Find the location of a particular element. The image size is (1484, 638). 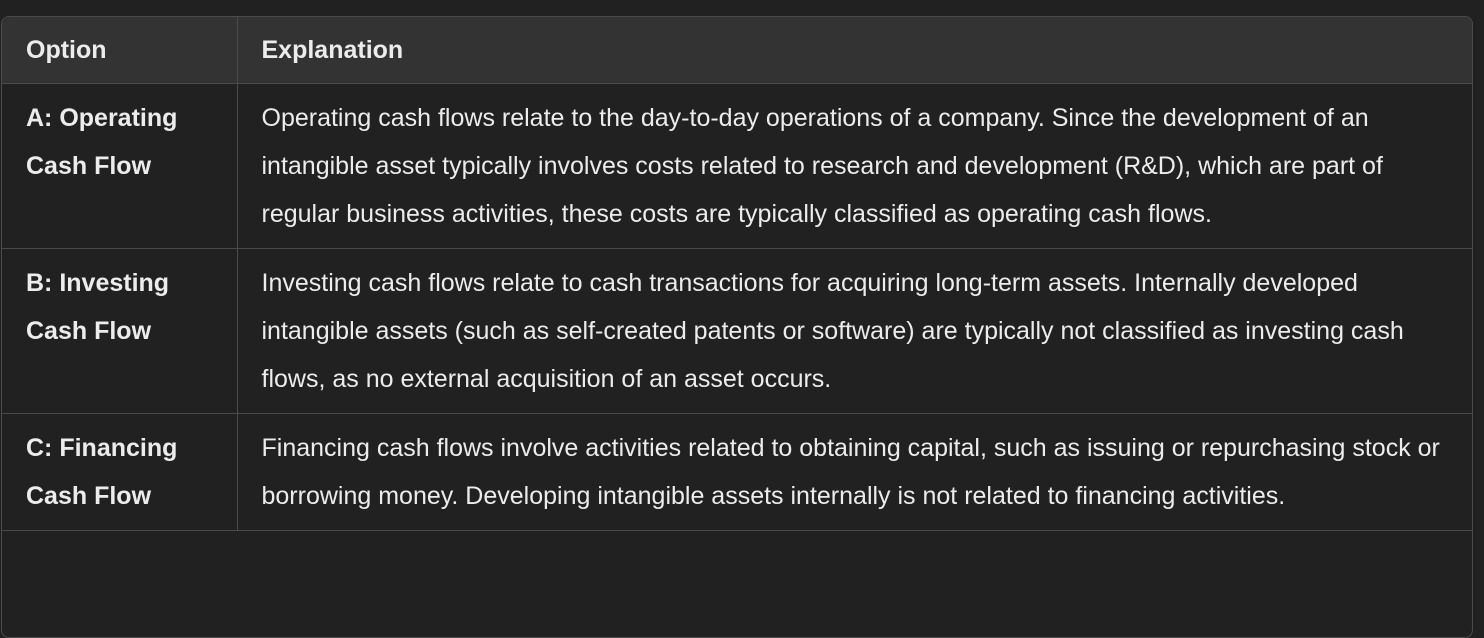

option-cell: A: Operating Cash Flow is located at coordinates (120, 166).